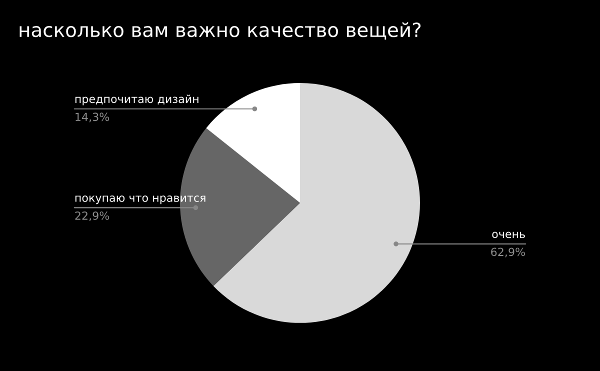 This screenshot has width=600, height=371. I want to click on slice-label: очень, so click(508, 235).